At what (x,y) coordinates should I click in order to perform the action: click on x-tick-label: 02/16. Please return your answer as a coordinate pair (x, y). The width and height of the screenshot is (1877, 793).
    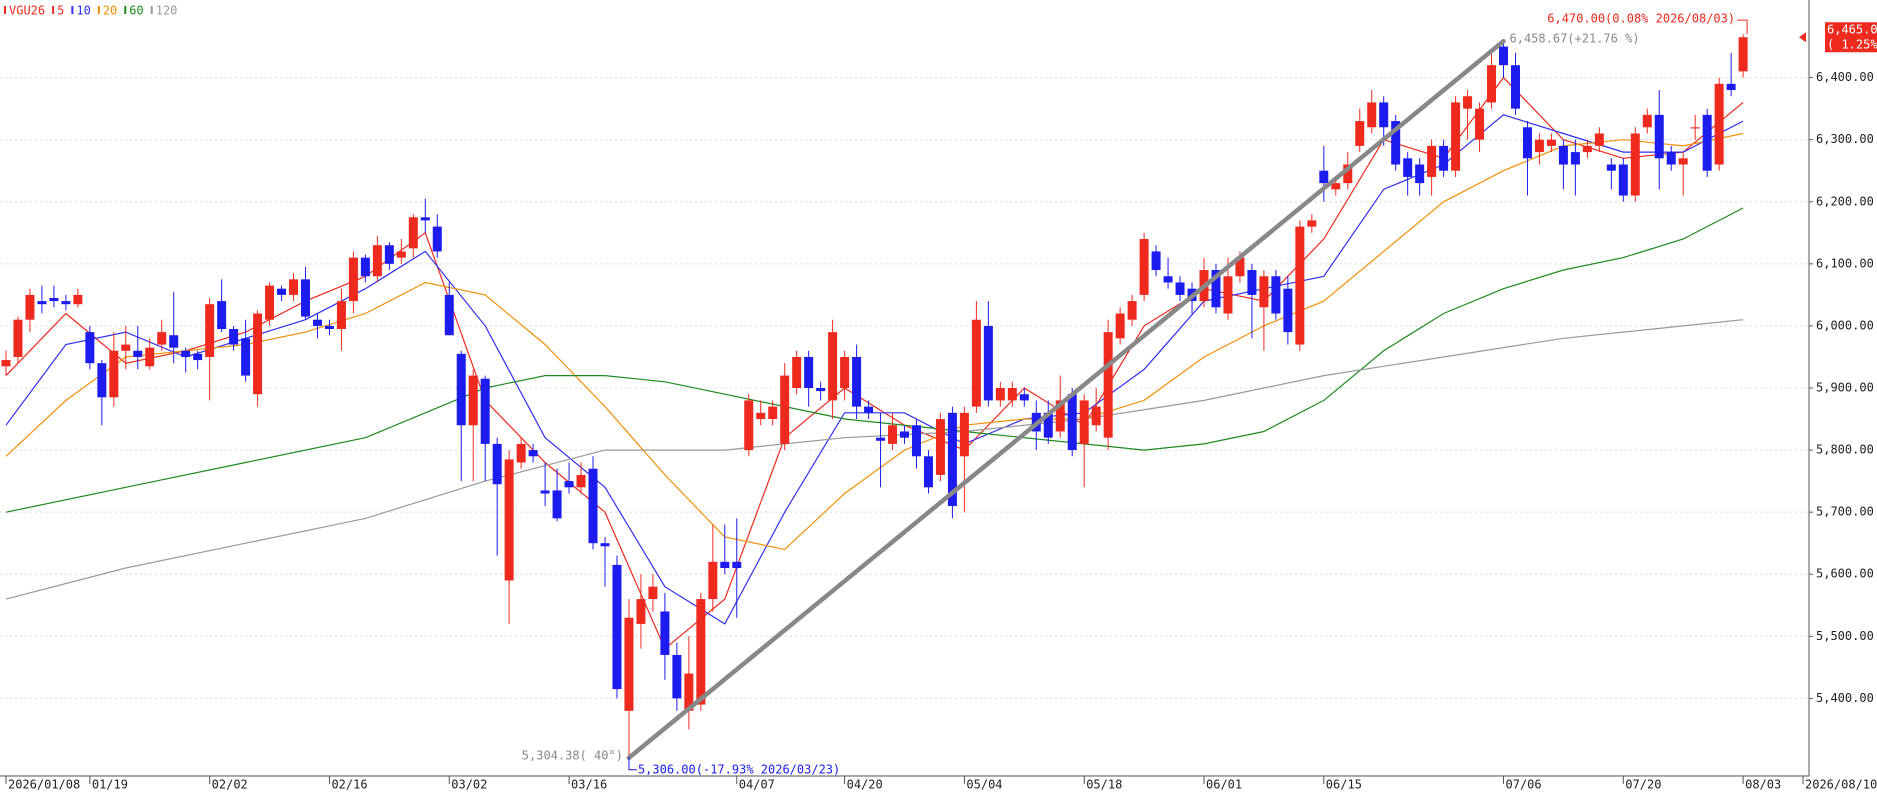
    Looking at the image, I should click on (349, 785).